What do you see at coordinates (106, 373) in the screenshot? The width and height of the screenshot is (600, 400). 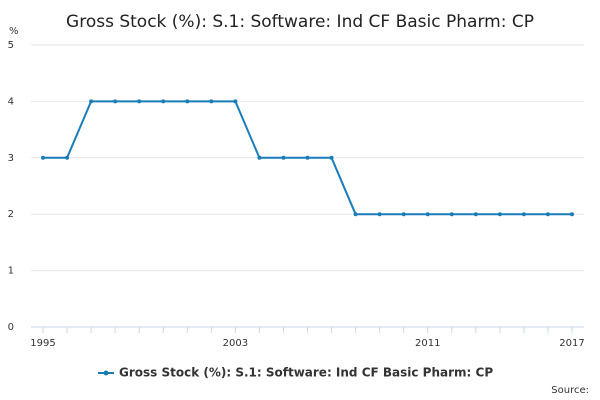 I see `legend-marker` at bounding box center [106, 373].